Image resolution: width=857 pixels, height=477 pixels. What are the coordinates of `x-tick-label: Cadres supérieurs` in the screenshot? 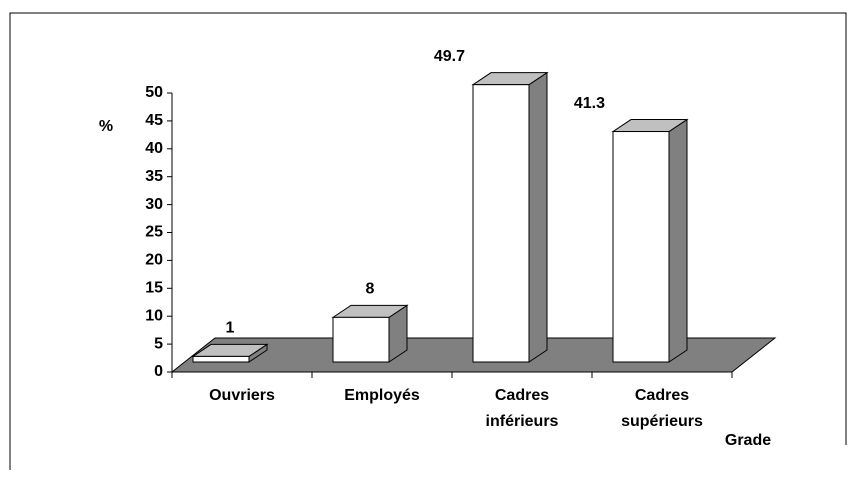 It's located at (662, 408).